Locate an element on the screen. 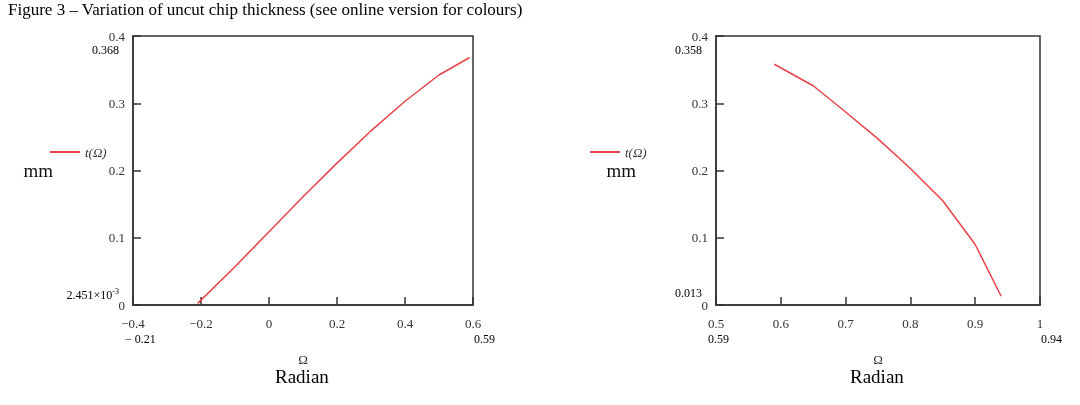 The image size is (1080, 405). x-tick-label: −0.2 is located at coordinates (201, 323).